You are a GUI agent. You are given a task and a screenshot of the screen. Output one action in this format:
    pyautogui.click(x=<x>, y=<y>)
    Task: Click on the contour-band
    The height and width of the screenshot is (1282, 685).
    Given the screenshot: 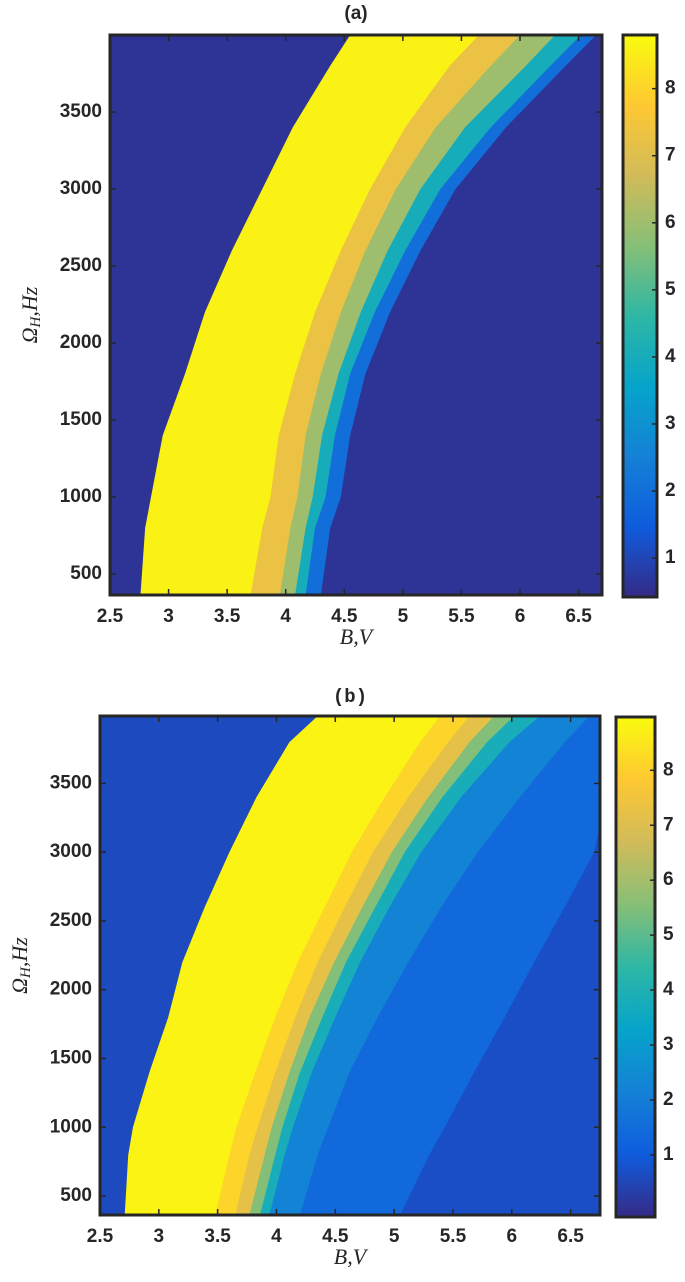 What is the action you would take?
    pyautogui.click(x=500, y=1019)
    